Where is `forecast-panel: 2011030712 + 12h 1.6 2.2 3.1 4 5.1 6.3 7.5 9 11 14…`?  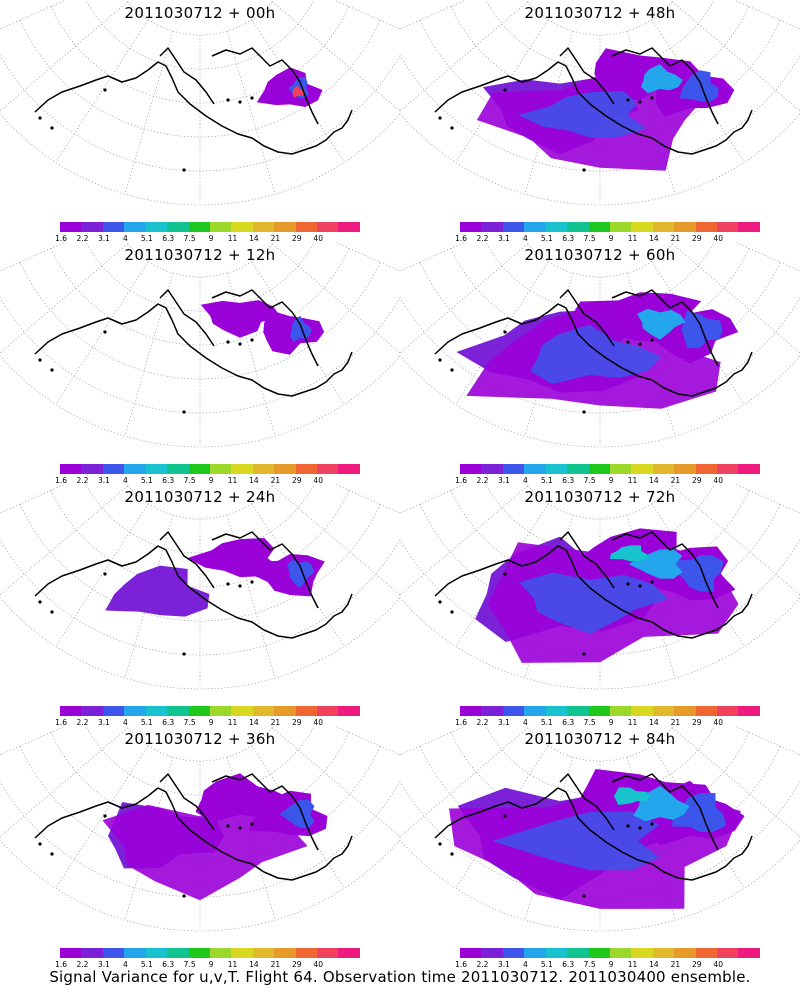
forecast-panel: 2011030712 + 12h 1.6 2.2 3.1 4 5.1 6.3 7.5 9 11 14… is located at coordinates (200, 363).